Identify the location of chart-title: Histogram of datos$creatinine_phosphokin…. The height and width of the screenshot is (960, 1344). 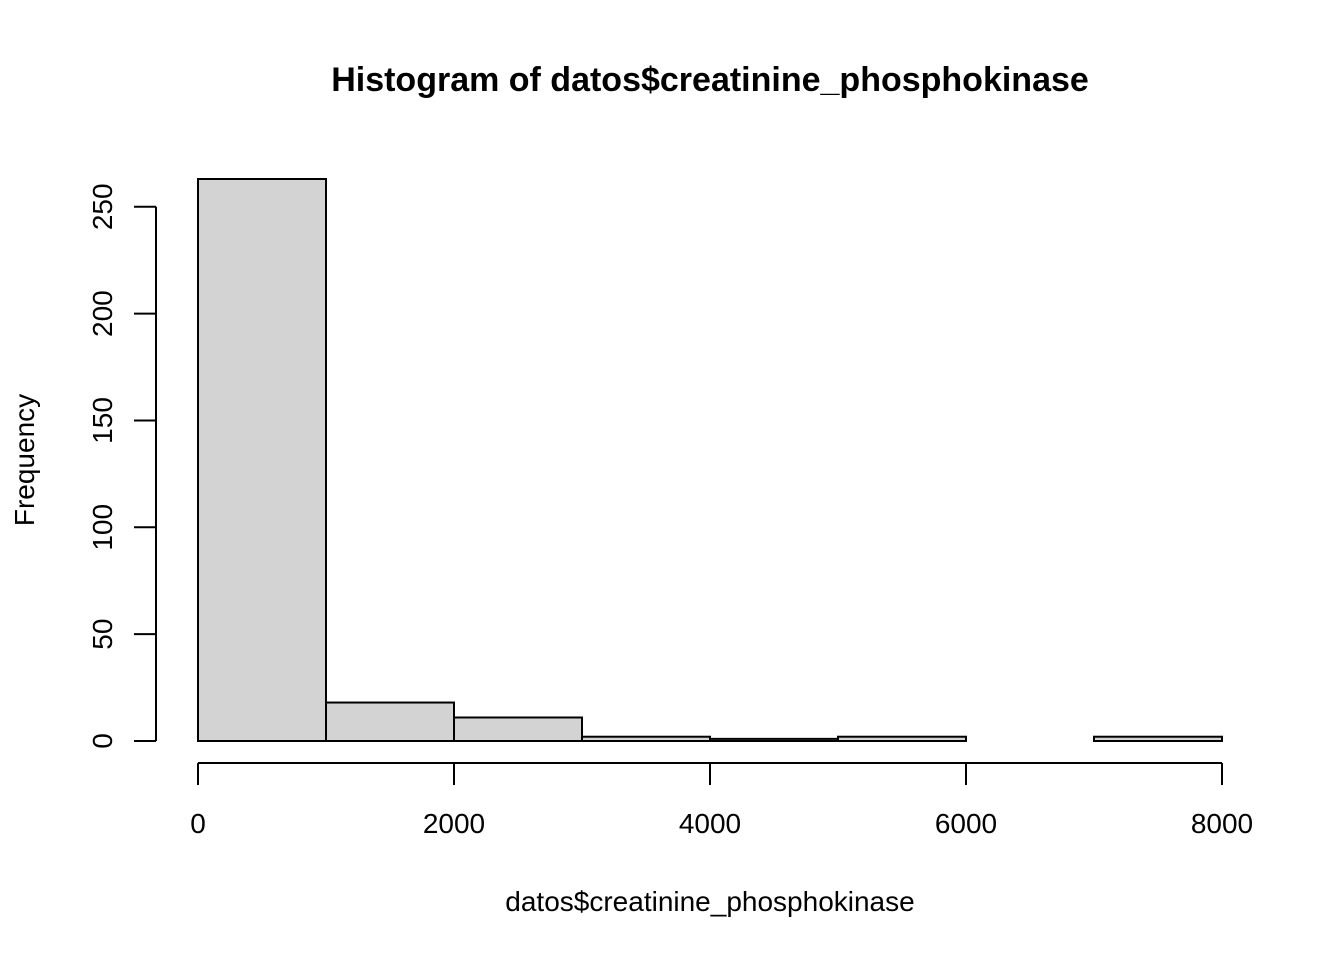
(710, 80).